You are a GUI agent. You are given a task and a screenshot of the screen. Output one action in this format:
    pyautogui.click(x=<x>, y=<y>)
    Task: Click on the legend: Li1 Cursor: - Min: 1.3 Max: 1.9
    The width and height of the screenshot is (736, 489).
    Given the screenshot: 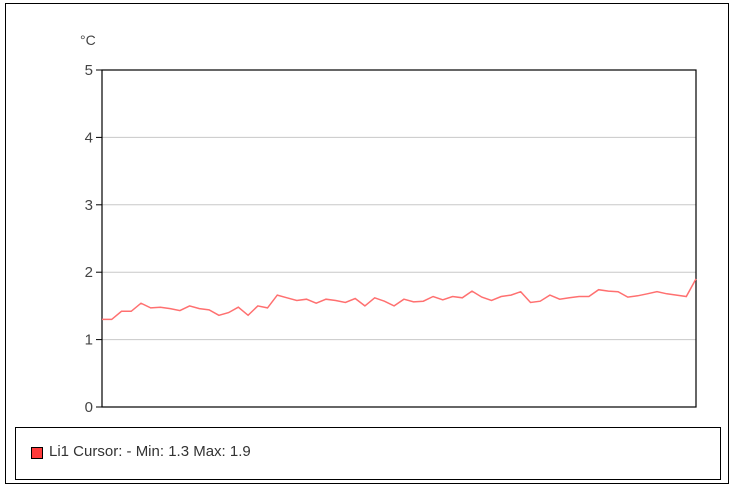 What is the action you would take?
    pyautogui.click(x=368, y=453)
    